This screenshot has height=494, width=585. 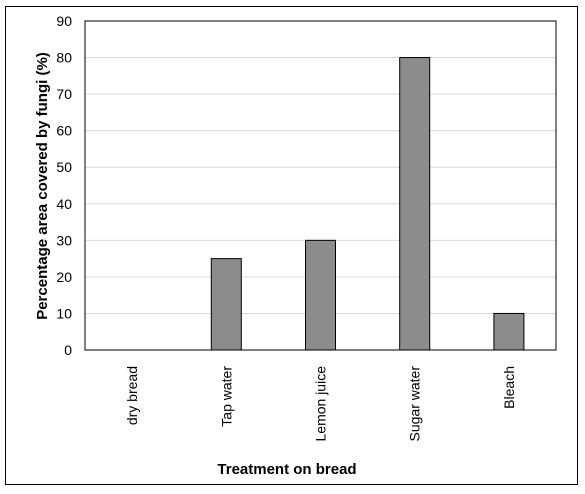 I want to click on y-tick-label: 20, so click(x=64, y=277).